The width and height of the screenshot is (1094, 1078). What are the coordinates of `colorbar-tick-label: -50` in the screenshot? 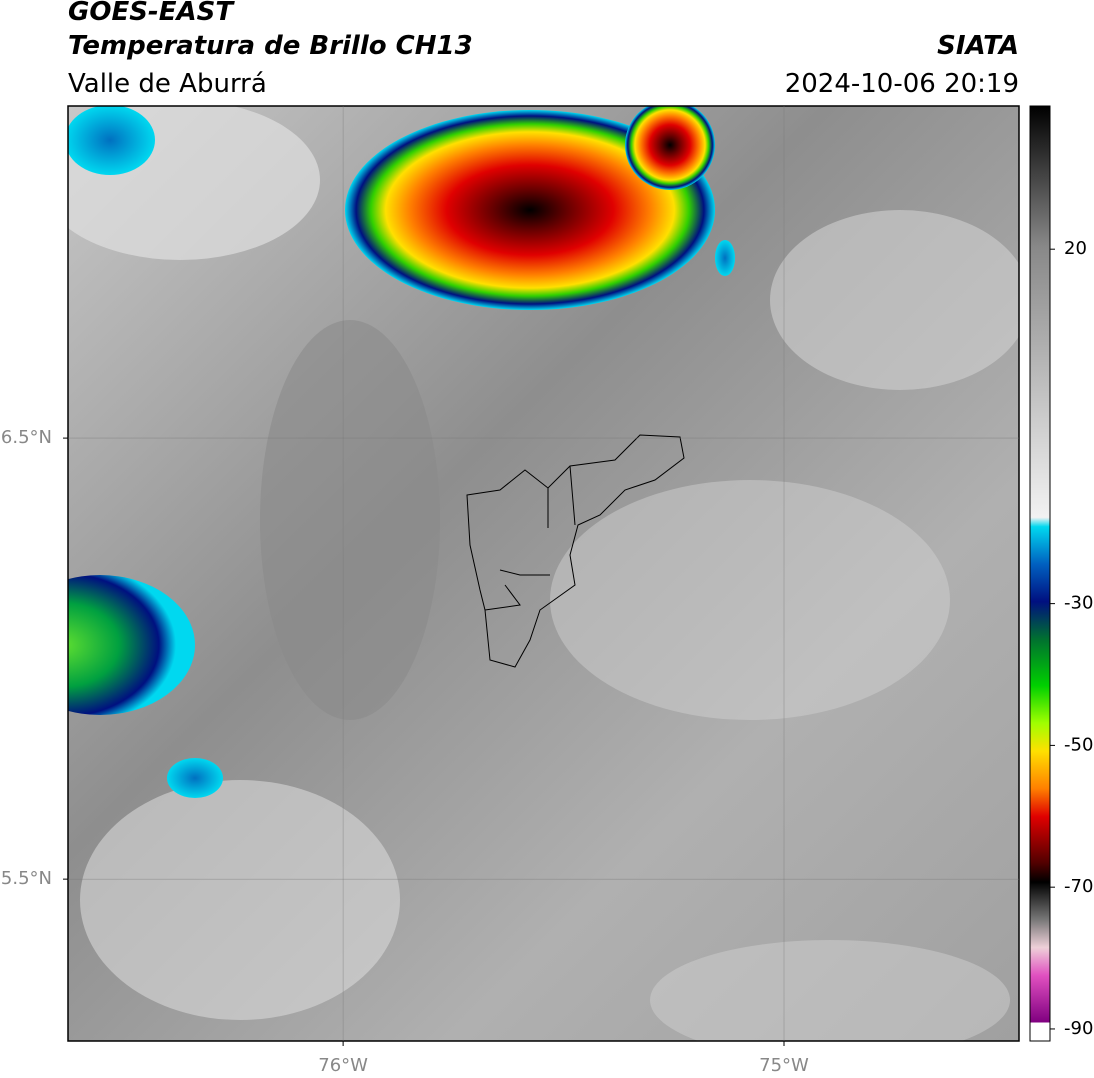 It's located at (1078, 744).